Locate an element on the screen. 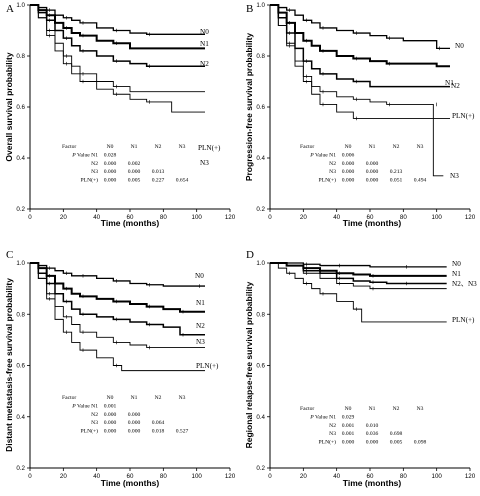 Image resolution: width=480 pixels, height=496 pixels. table-cell: 0.006 is located at coordinates (348, 155).